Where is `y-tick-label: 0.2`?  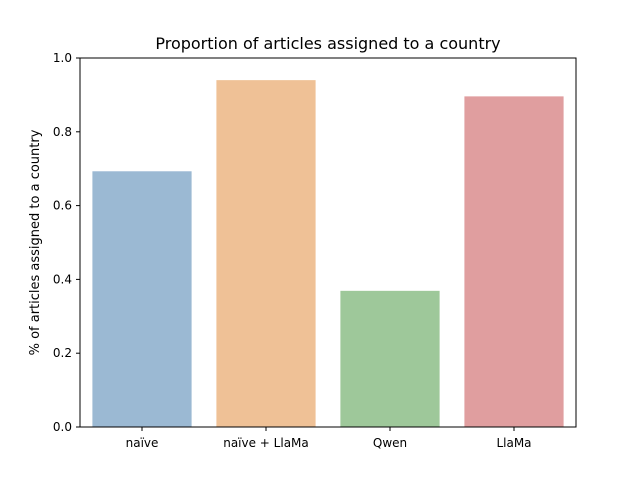 y-tick-label: 0.2 is located at coordinates (62, 353).